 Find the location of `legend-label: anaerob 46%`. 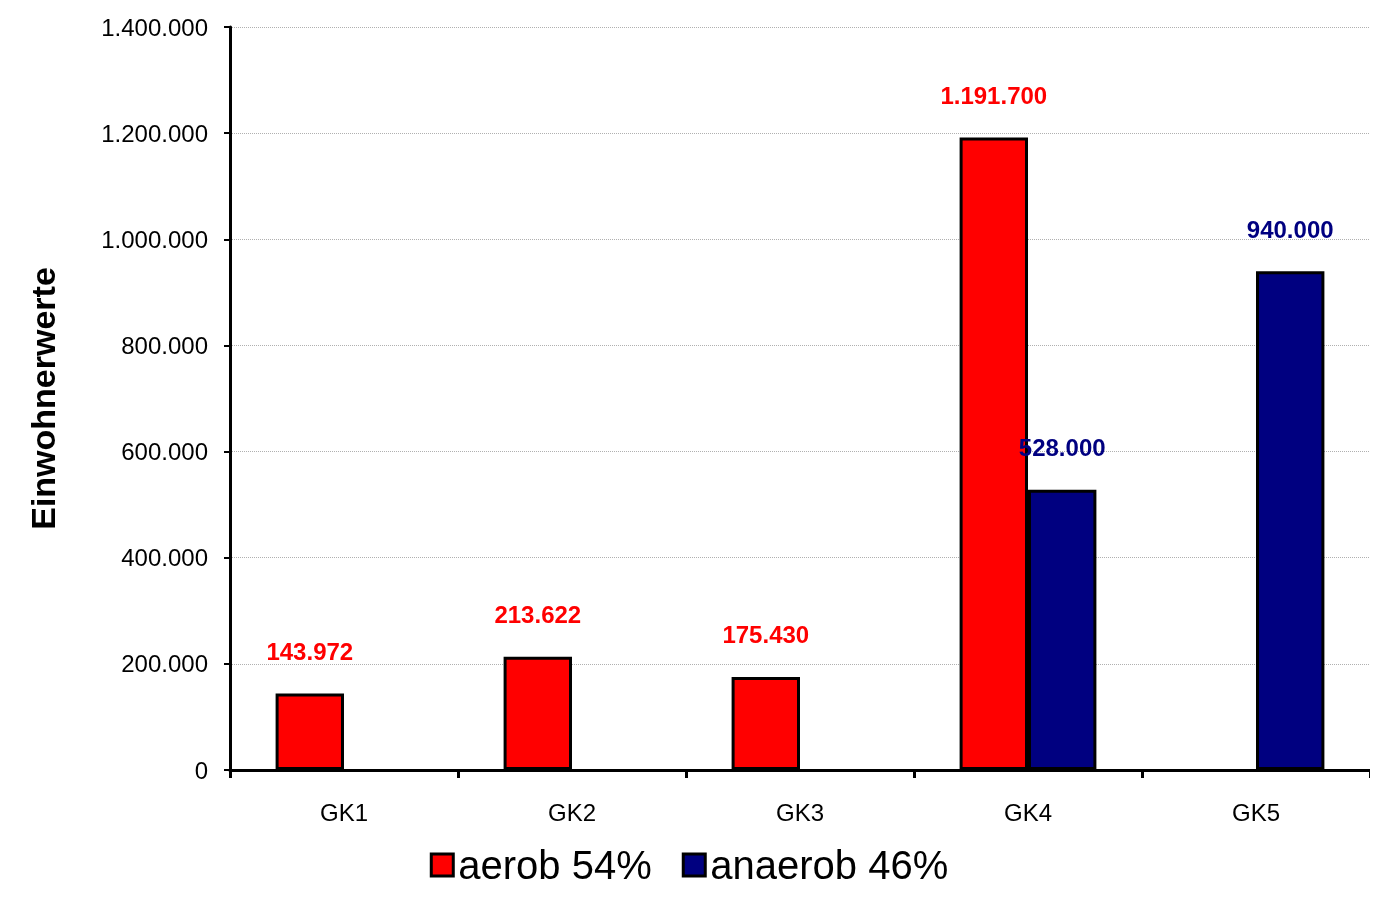

legend-label: anaerob 46% is located at coordinates (829, 865).